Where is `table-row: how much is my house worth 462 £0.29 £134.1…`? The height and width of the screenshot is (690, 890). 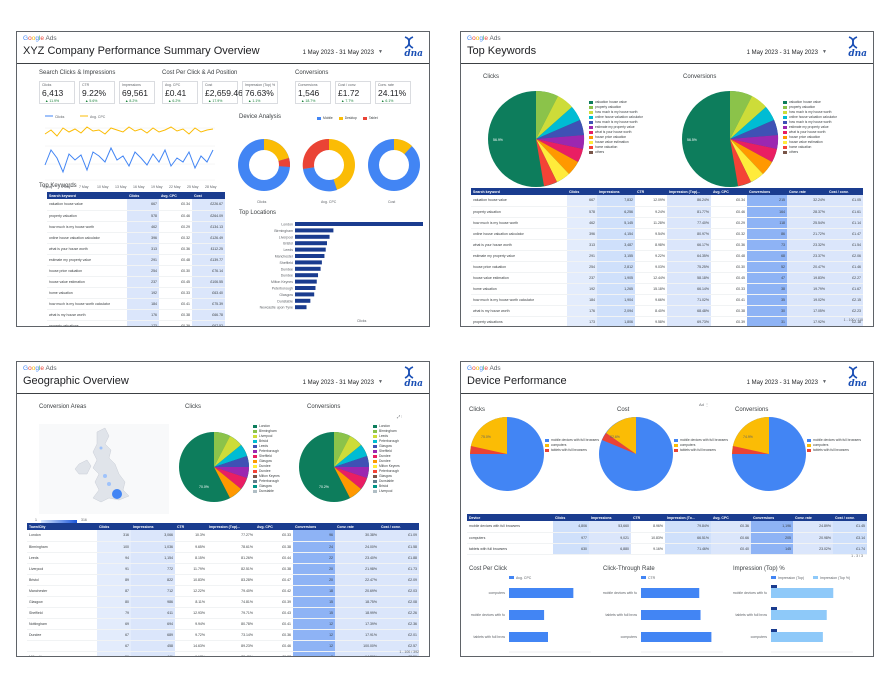
table-row: how much is my house worth 462 £0.29 £134.1… is located at coordinates (136, 227).